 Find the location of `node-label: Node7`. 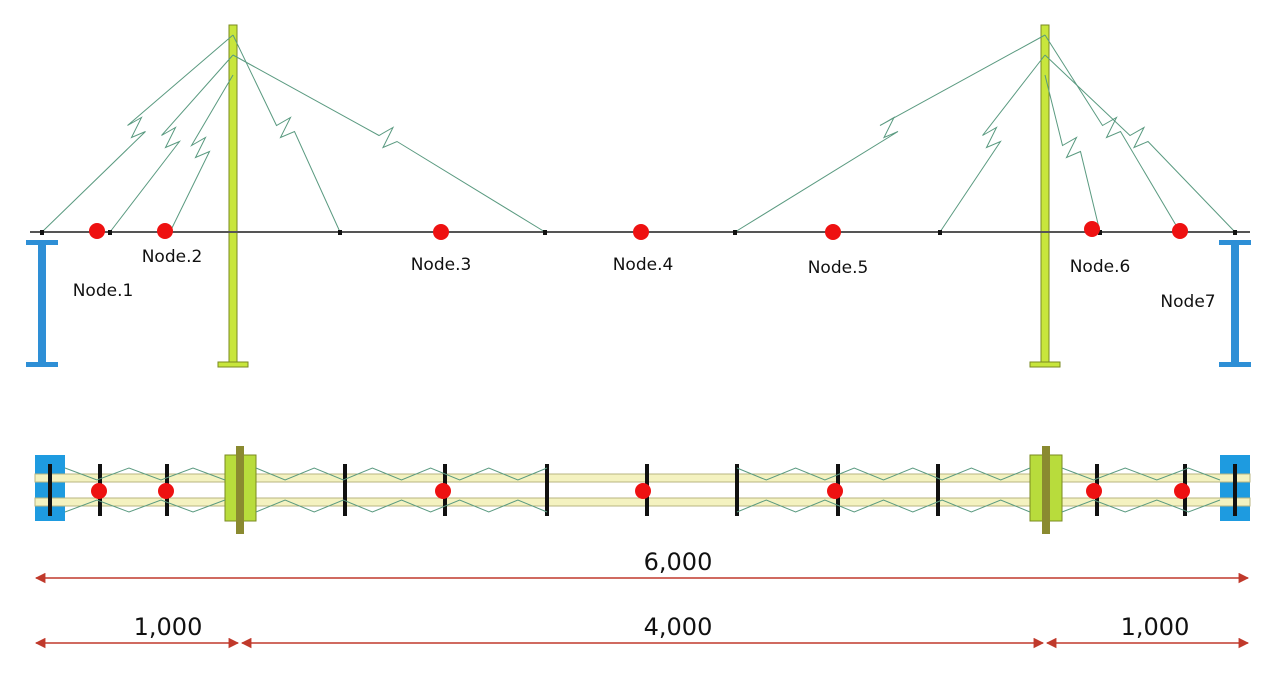

node-label: Node7 is located at coordinates (1187, 302).